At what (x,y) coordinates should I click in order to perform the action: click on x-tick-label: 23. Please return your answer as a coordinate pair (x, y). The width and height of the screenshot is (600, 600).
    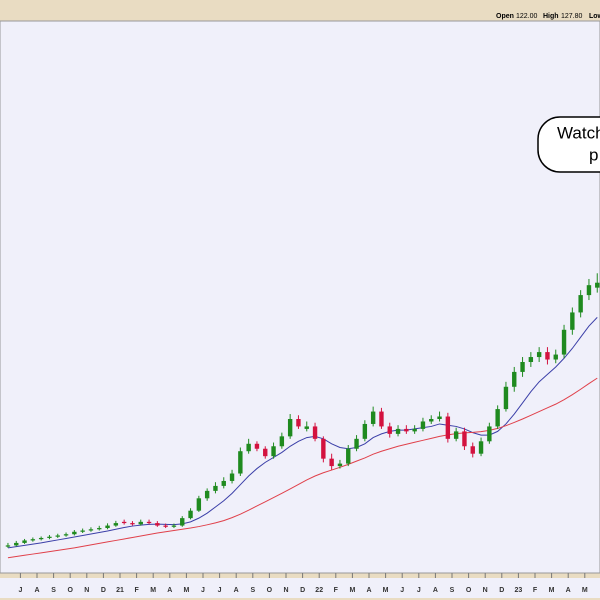
    Looking at the image, I should click on (519, 590).